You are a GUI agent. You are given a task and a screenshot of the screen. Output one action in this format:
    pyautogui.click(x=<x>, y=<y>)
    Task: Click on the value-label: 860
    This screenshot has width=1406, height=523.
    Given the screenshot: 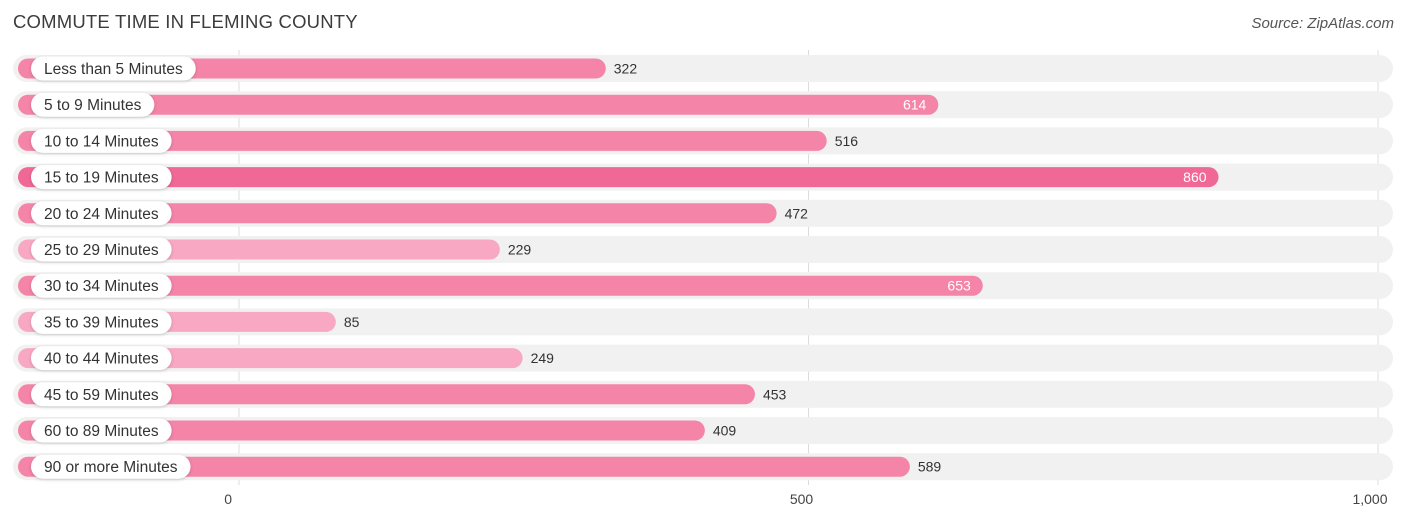 What is the action you would take?
    pyautogui.click(x=1195, y=177)
    